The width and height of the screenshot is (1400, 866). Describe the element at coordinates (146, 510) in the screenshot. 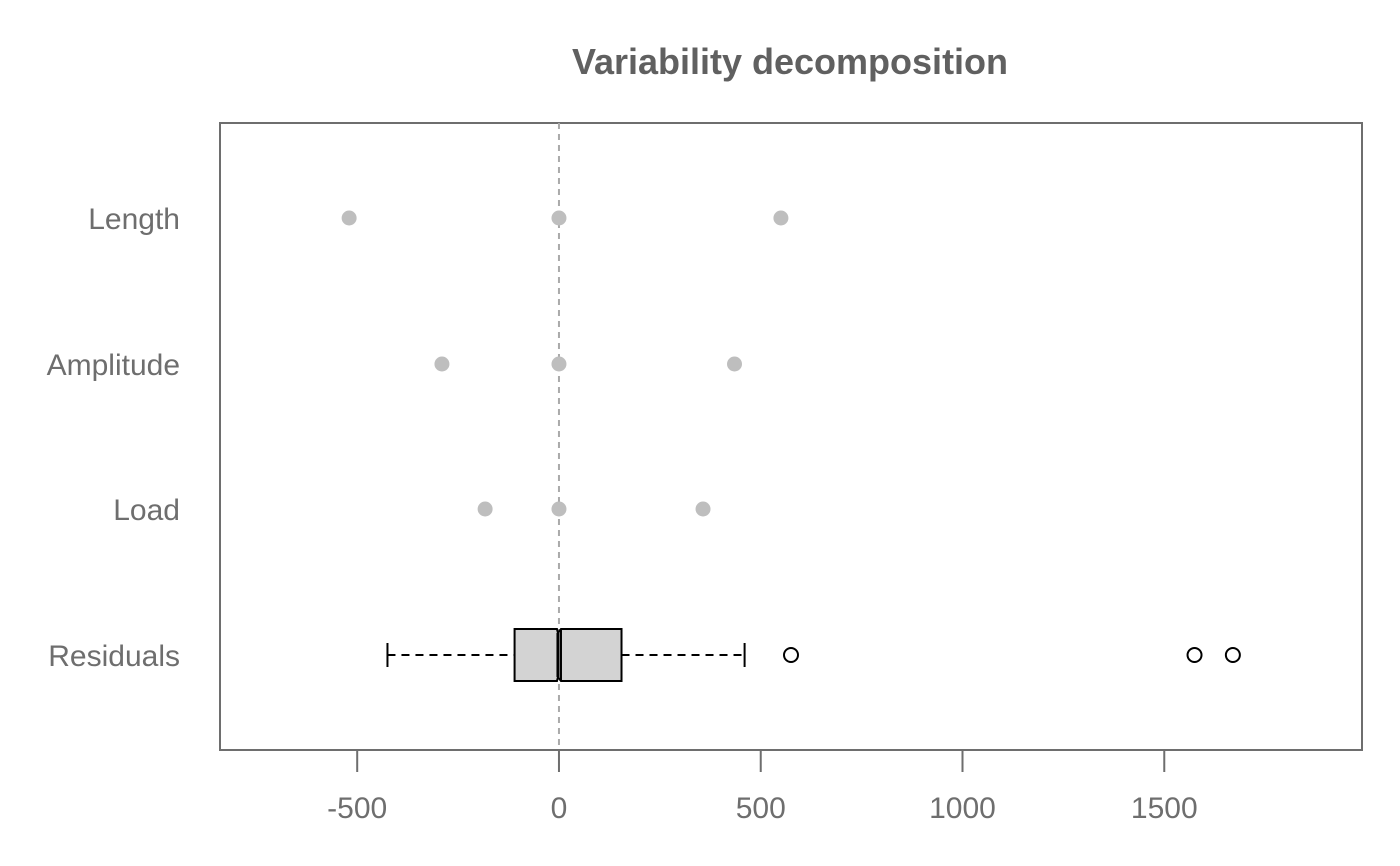

I see `y-category-label: Load` at that location.